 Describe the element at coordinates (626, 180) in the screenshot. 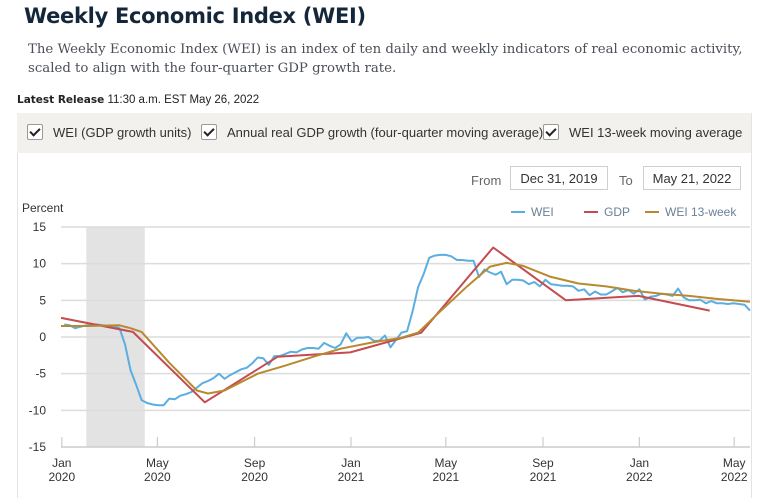

I see `to-label: To` at that location.